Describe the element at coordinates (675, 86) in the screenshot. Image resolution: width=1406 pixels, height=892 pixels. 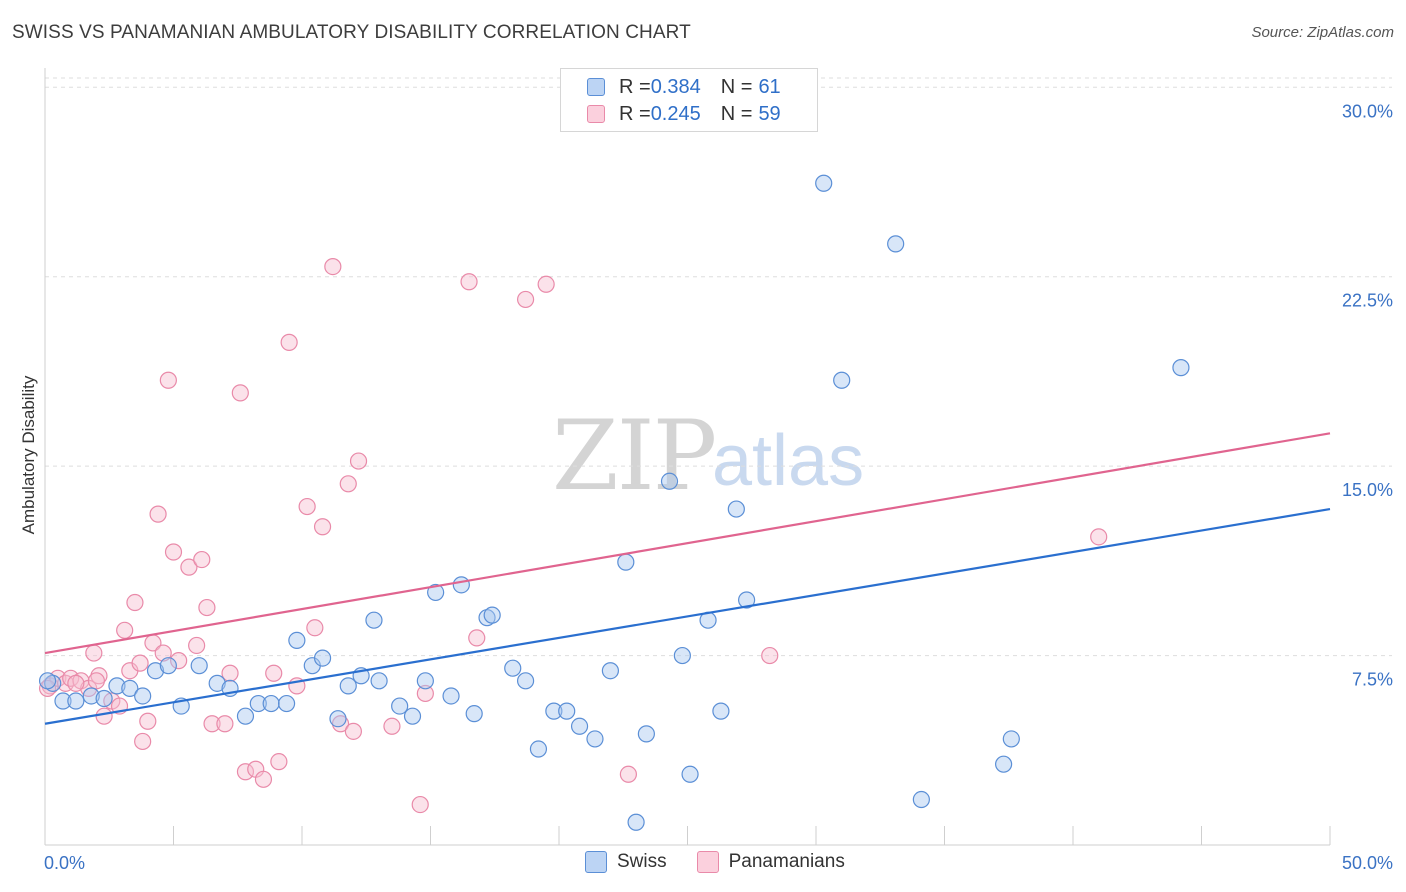
I see `legend-swiss-r-value: 0.384` at that location.